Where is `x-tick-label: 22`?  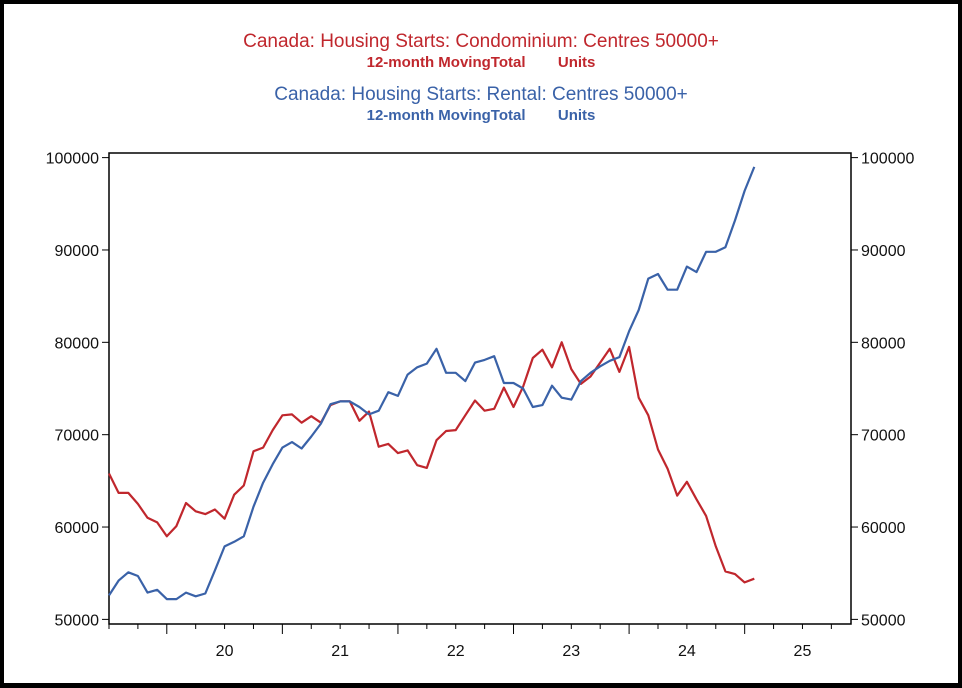 x-tick-label: 22 is located at coordinates (456, 651).